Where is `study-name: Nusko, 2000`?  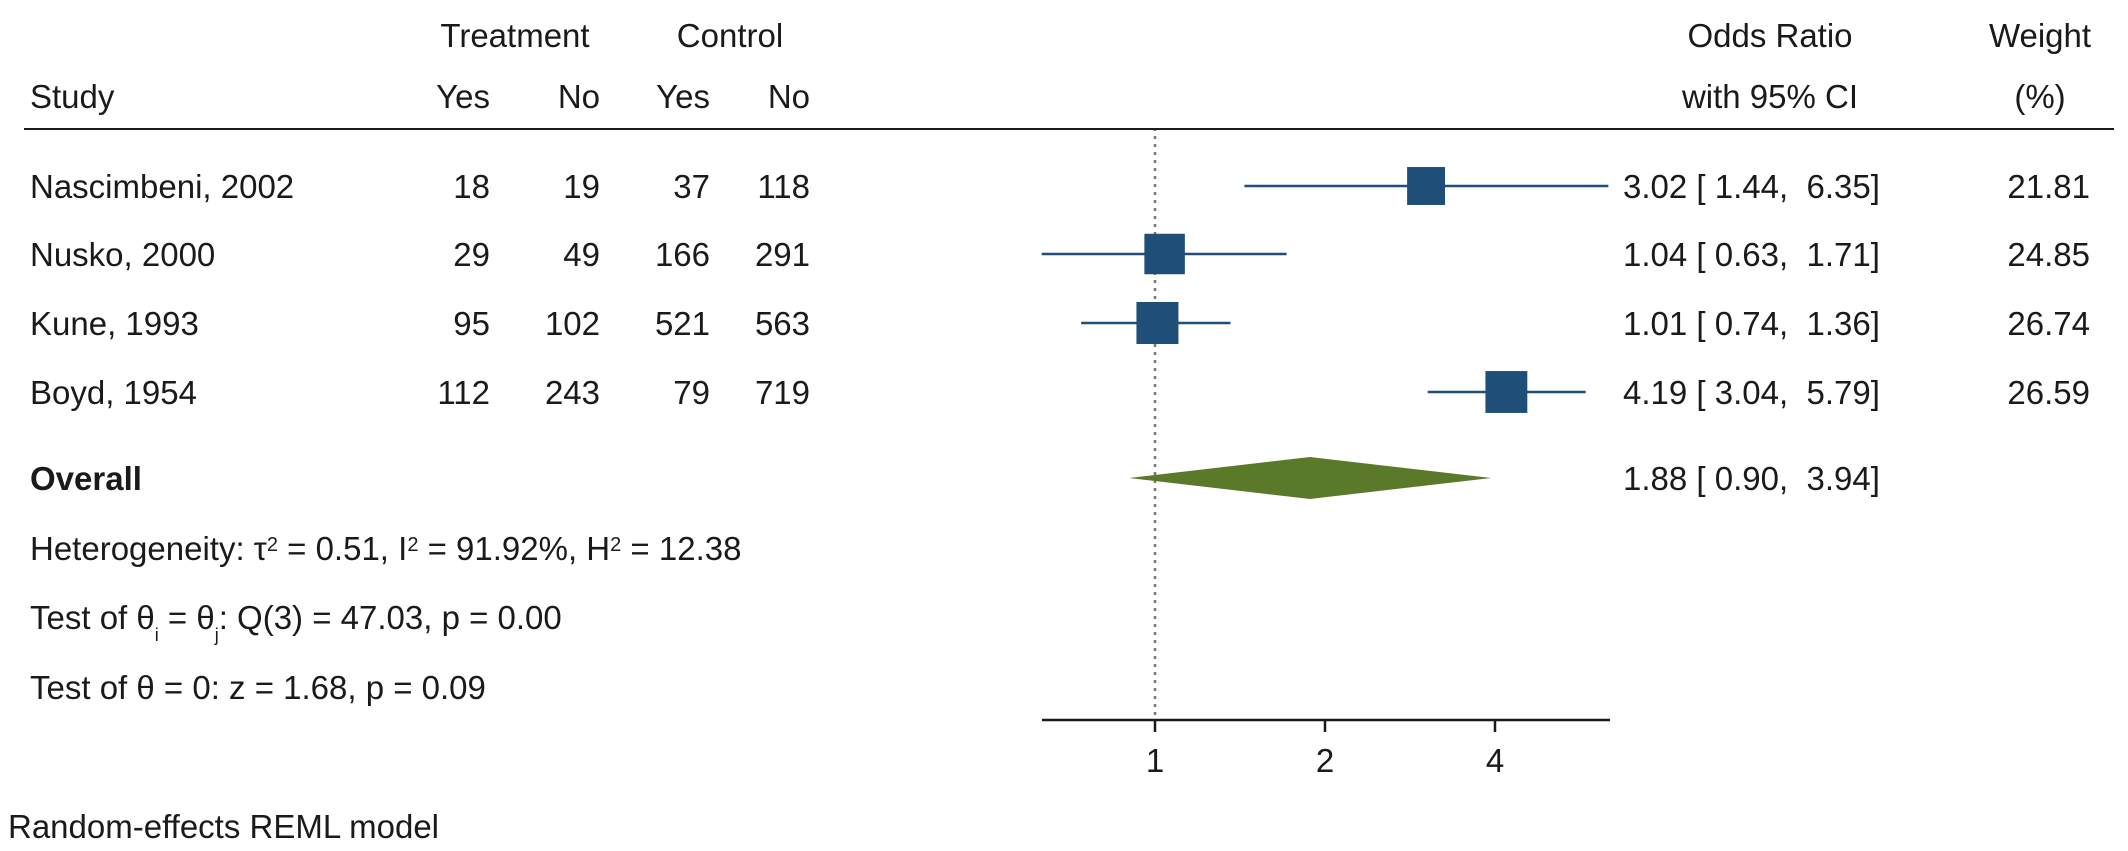 study-name: Nusko, 2000 is located at coordinates (123, 254).